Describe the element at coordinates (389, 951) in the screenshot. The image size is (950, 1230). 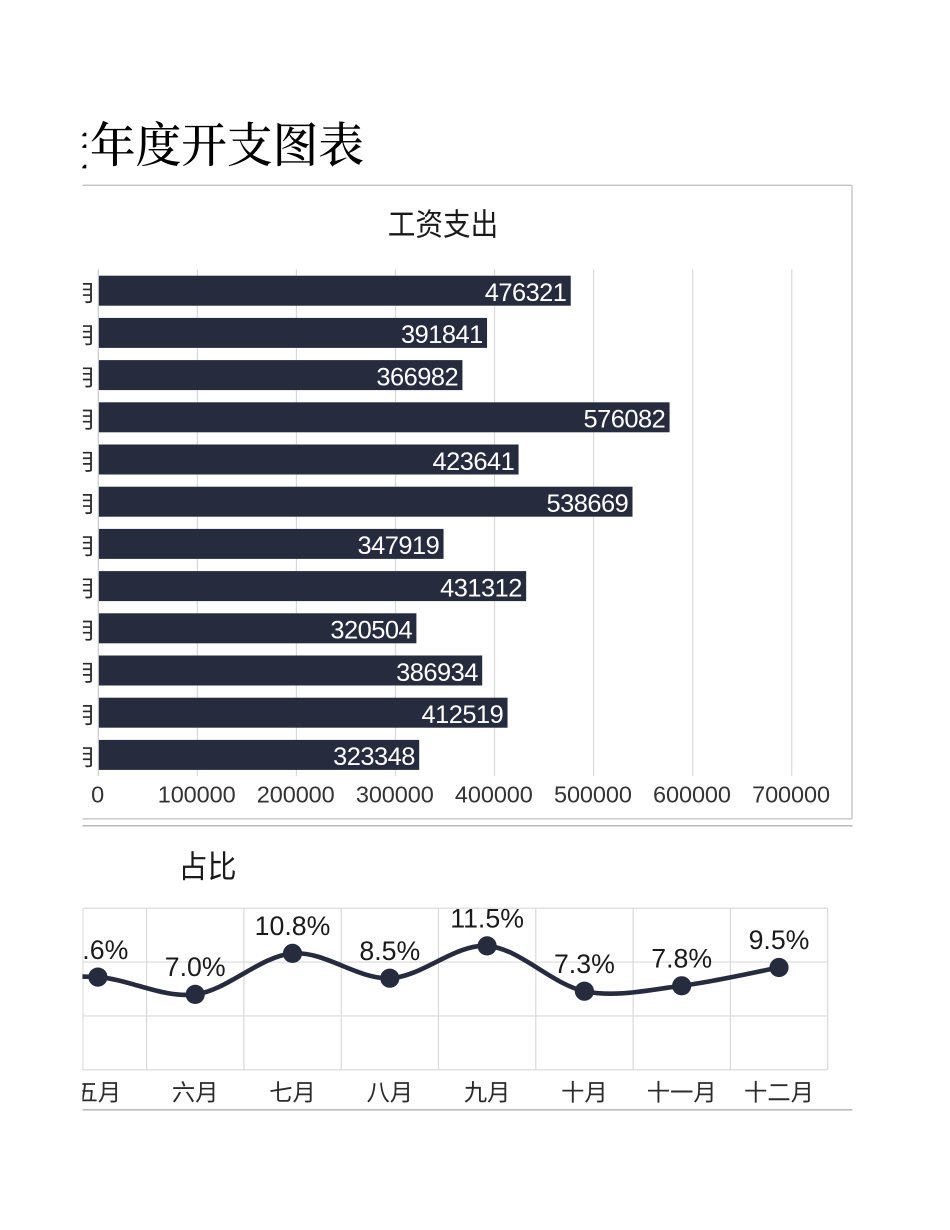
I see `svg-text: 8.5%` at that location.